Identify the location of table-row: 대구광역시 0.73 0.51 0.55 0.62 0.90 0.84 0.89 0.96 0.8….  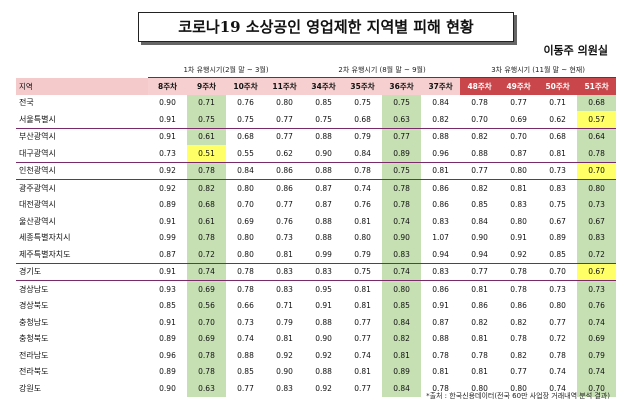
(316, 154).